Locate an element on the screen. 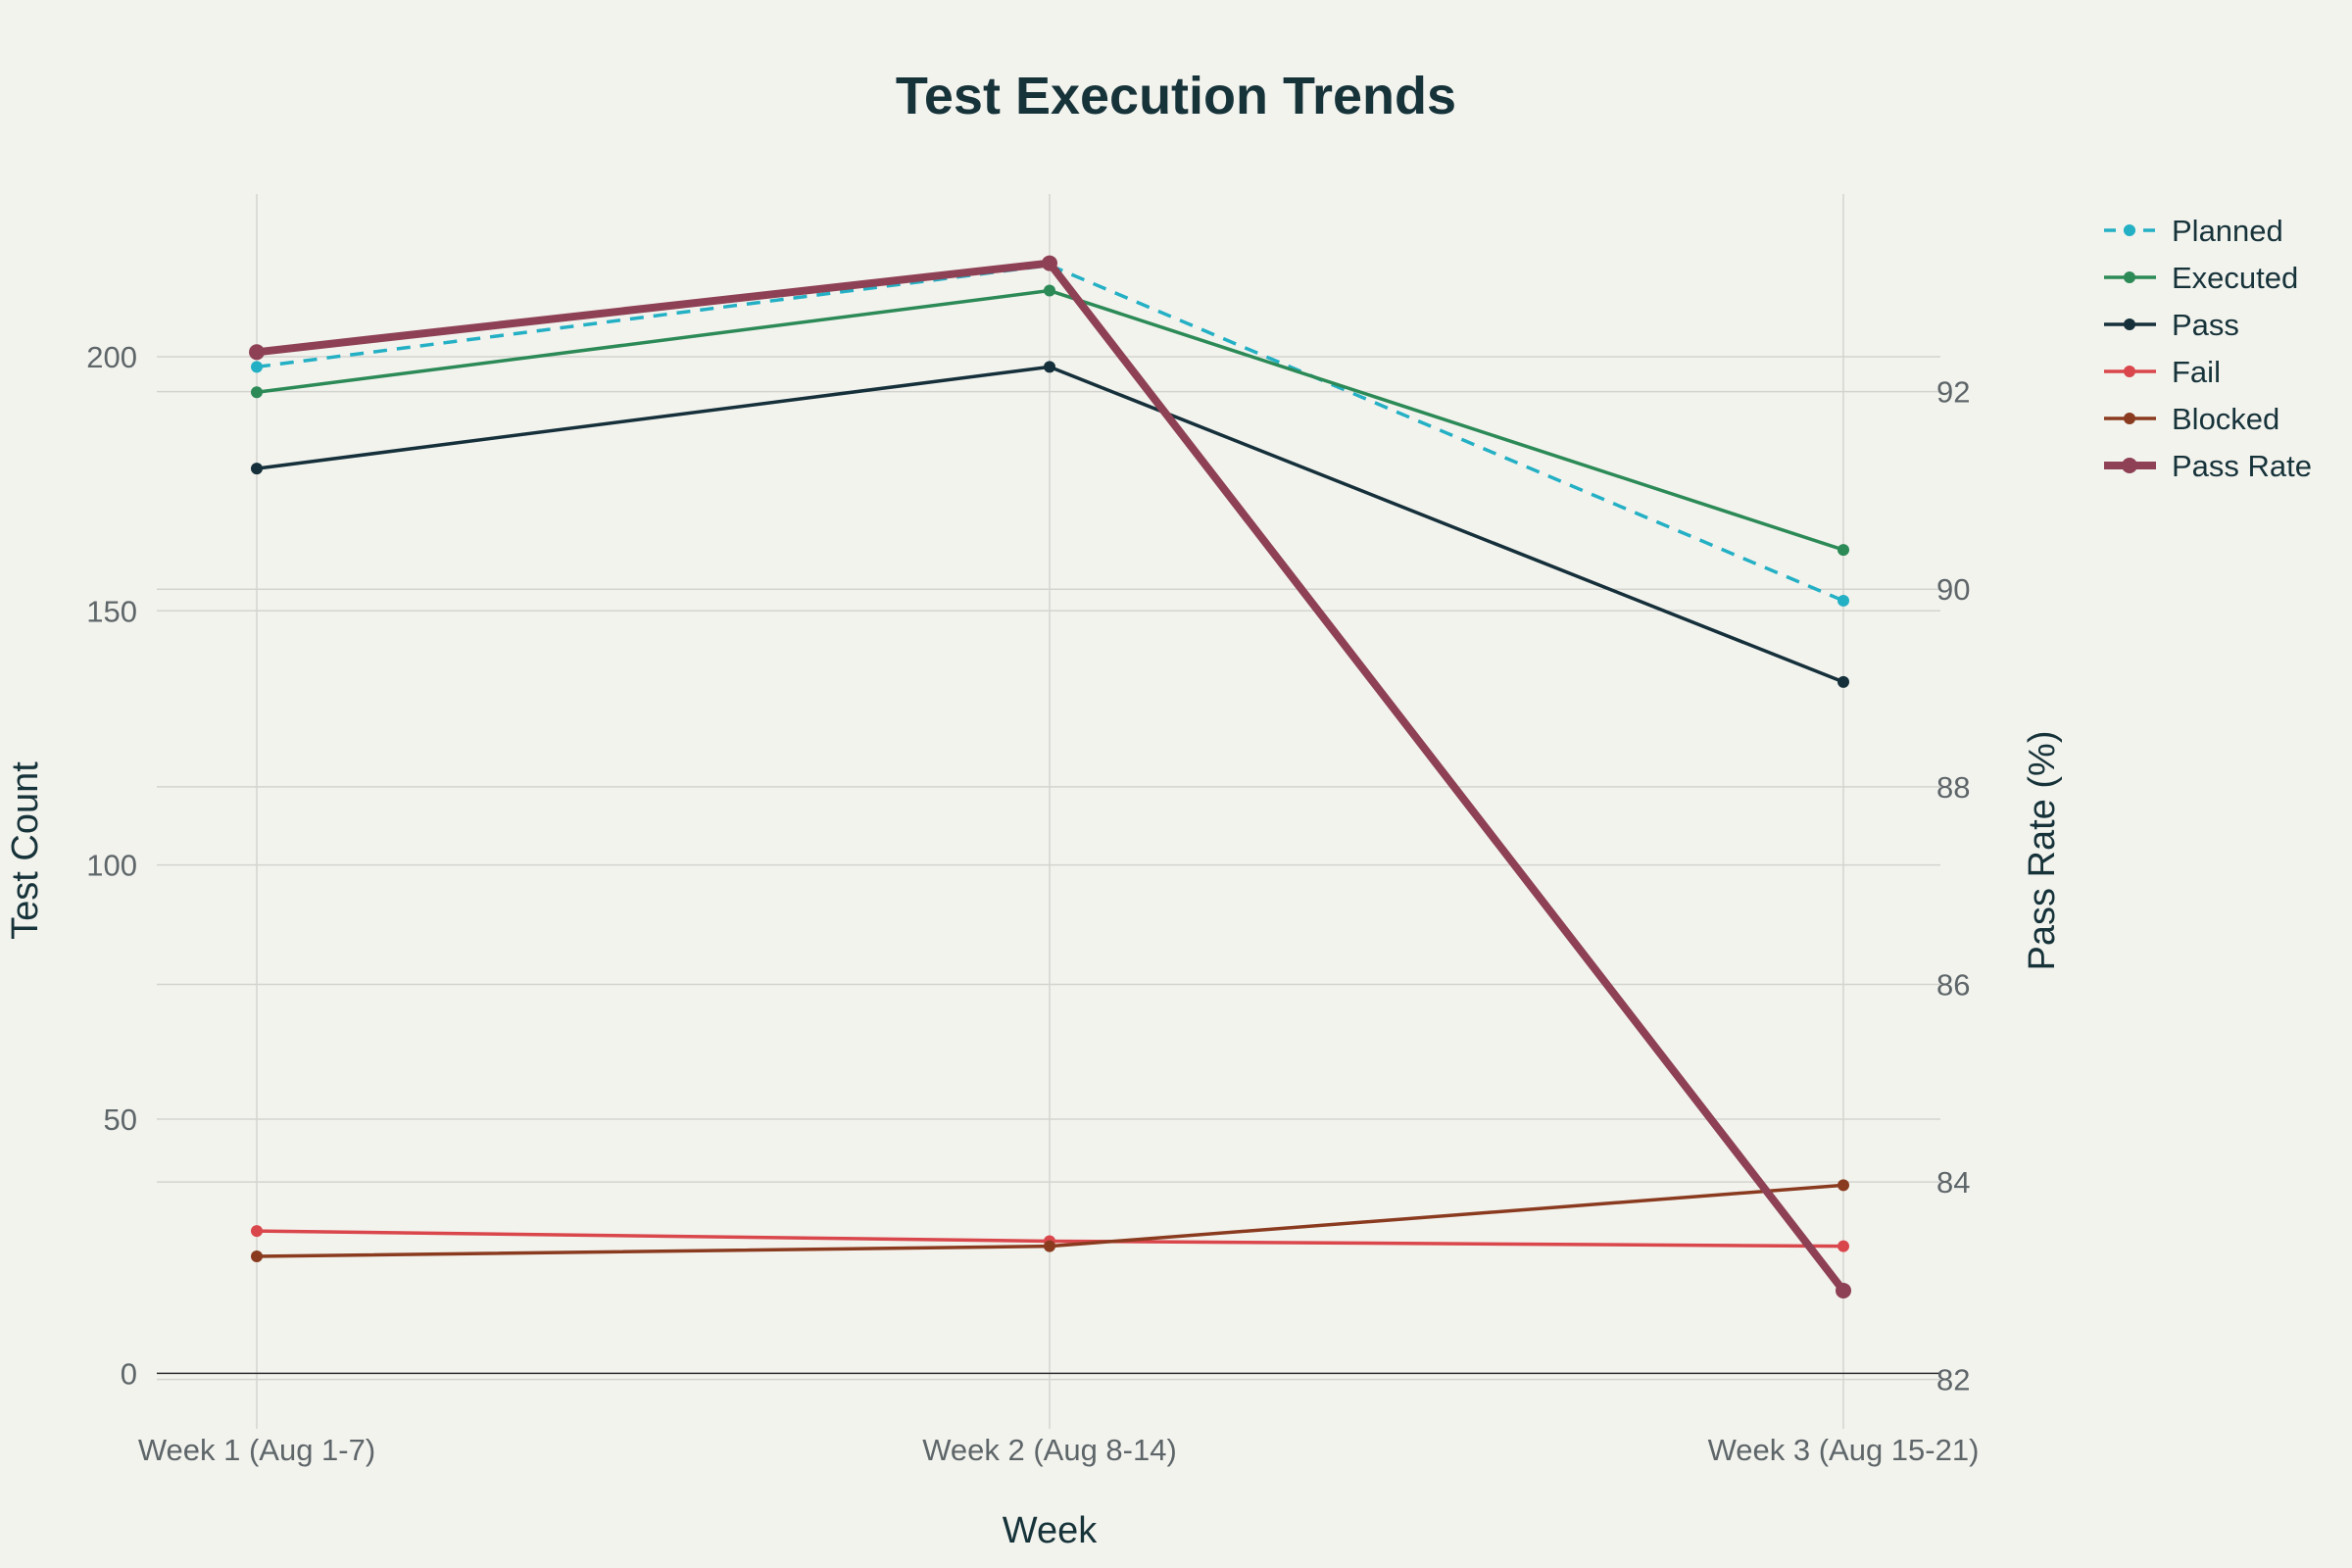  x-tick-label: Week 3 (Aug 15-21) is located at coordinates (1844, 1450).